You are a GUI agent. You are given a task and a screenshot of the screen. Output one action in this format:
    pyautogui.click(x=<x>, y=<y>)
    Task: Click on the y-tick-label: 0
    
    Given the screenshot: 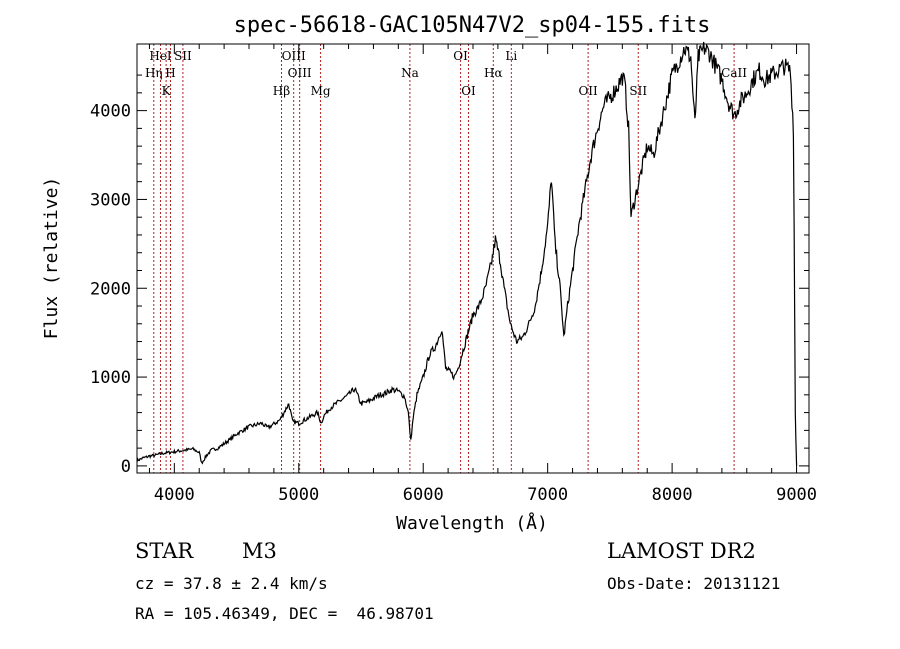 What is the action you would take?
    pyautogui.click(x=126, y=467)
    